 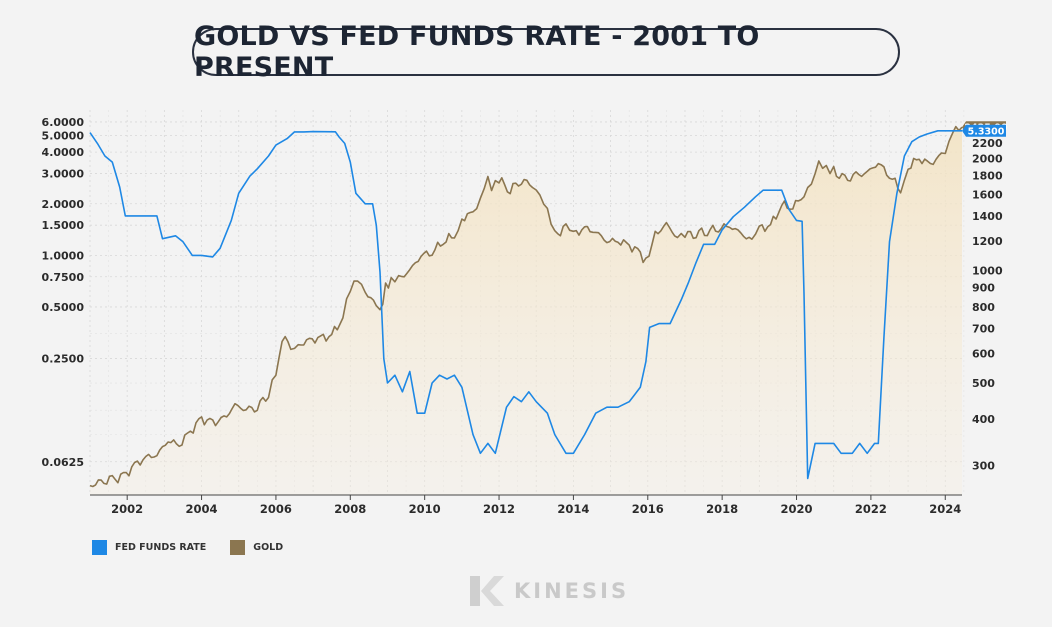 I want to click on left-tick-label: 0.0625, so click(x=63, y=462).